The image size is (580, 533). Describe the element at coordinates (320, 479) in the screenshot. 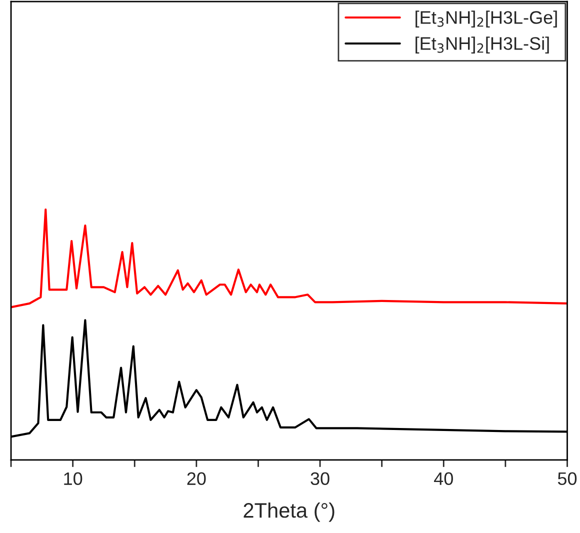

I see `x-tick-label: 30` at that location.